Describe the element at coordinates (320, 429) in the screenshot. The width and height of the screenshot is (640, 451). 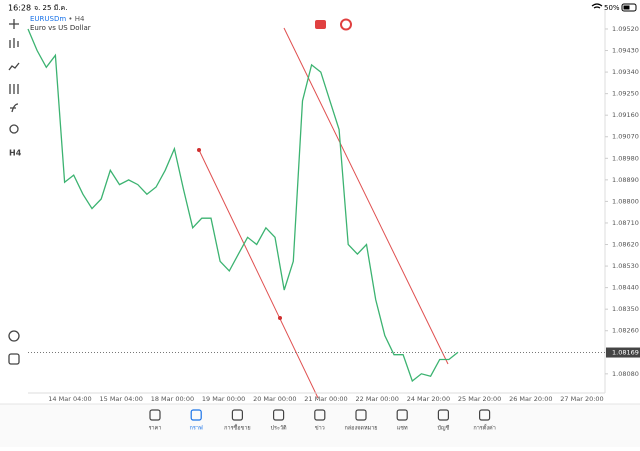
I see `nav-label: ข่าว` at that location.